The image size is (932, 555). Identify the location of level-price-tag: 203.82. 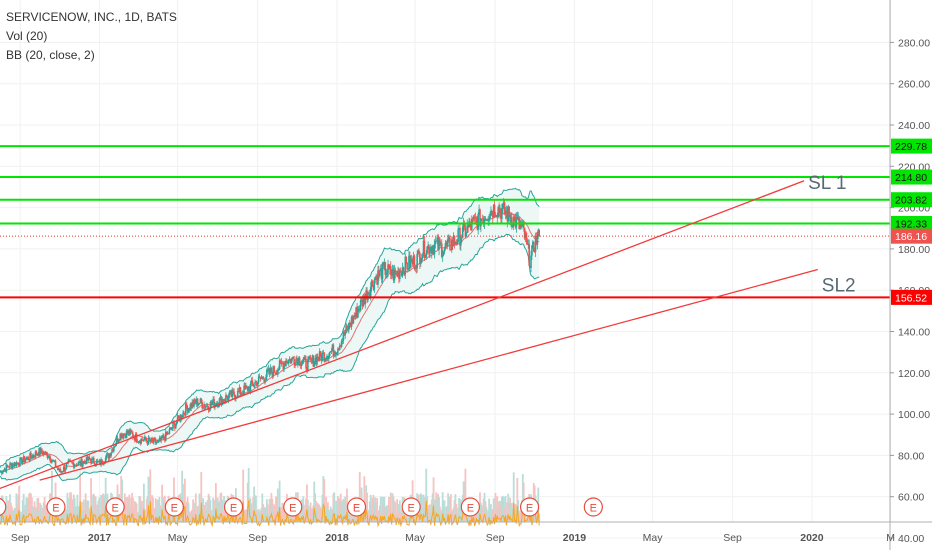
(911, 199).